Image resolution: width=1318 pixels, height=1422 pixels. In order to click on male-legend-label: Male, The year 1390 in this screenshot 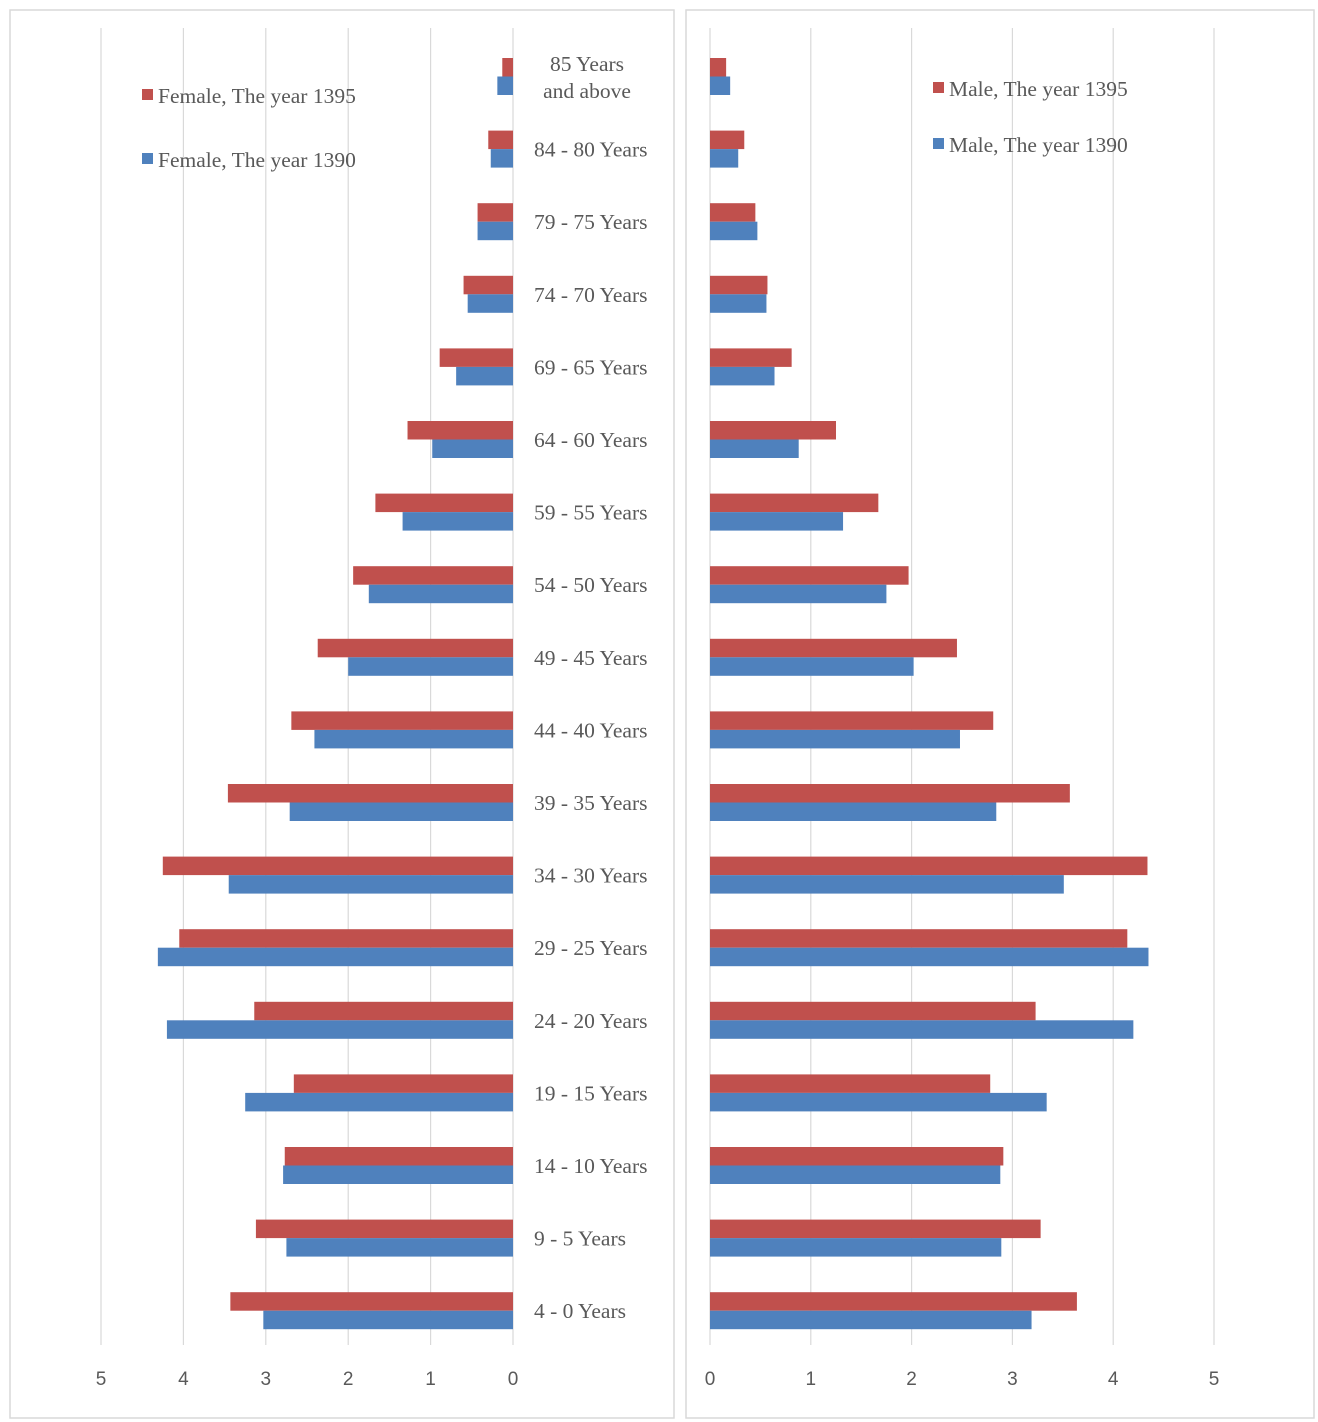, I will do `click(1038, 145)`.